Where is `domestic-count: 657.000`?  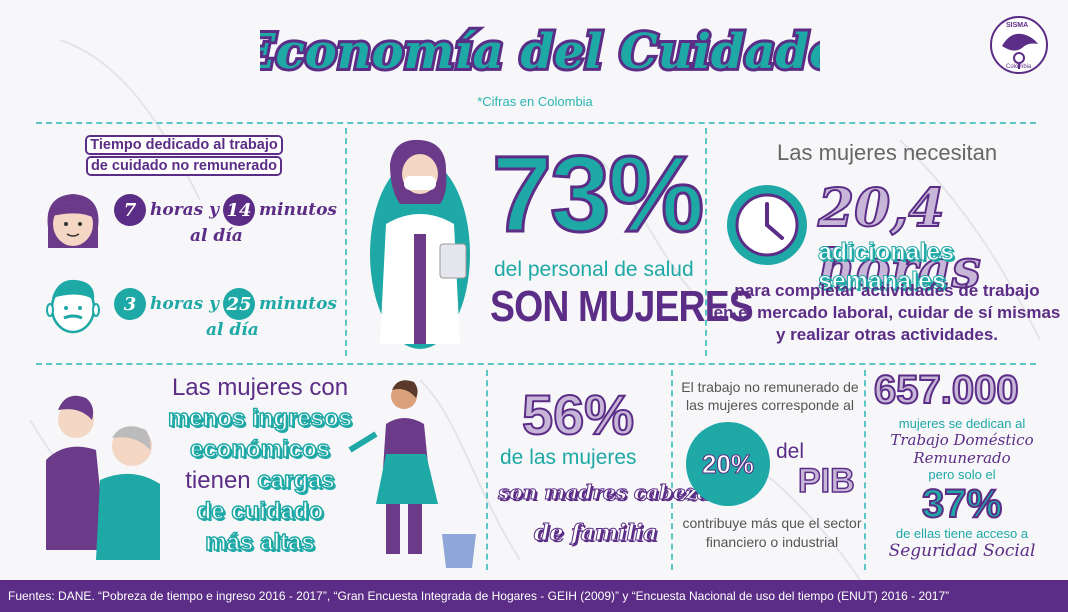
domestic-count: 657.000 is located at coordinates (946, 390).